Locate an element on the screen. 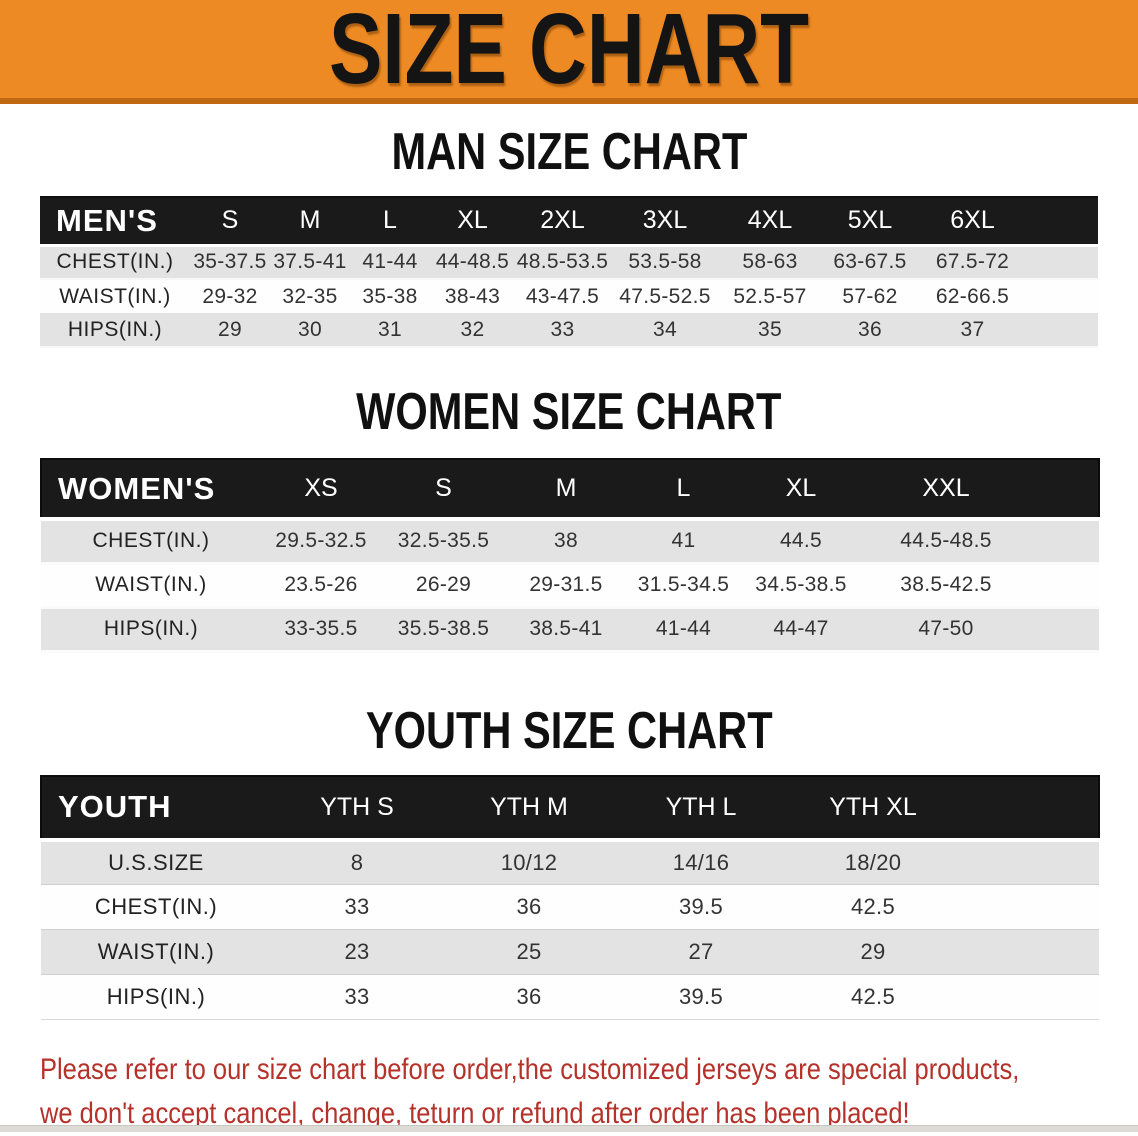  cell-value: 23 is located at coordinates (357, 951).